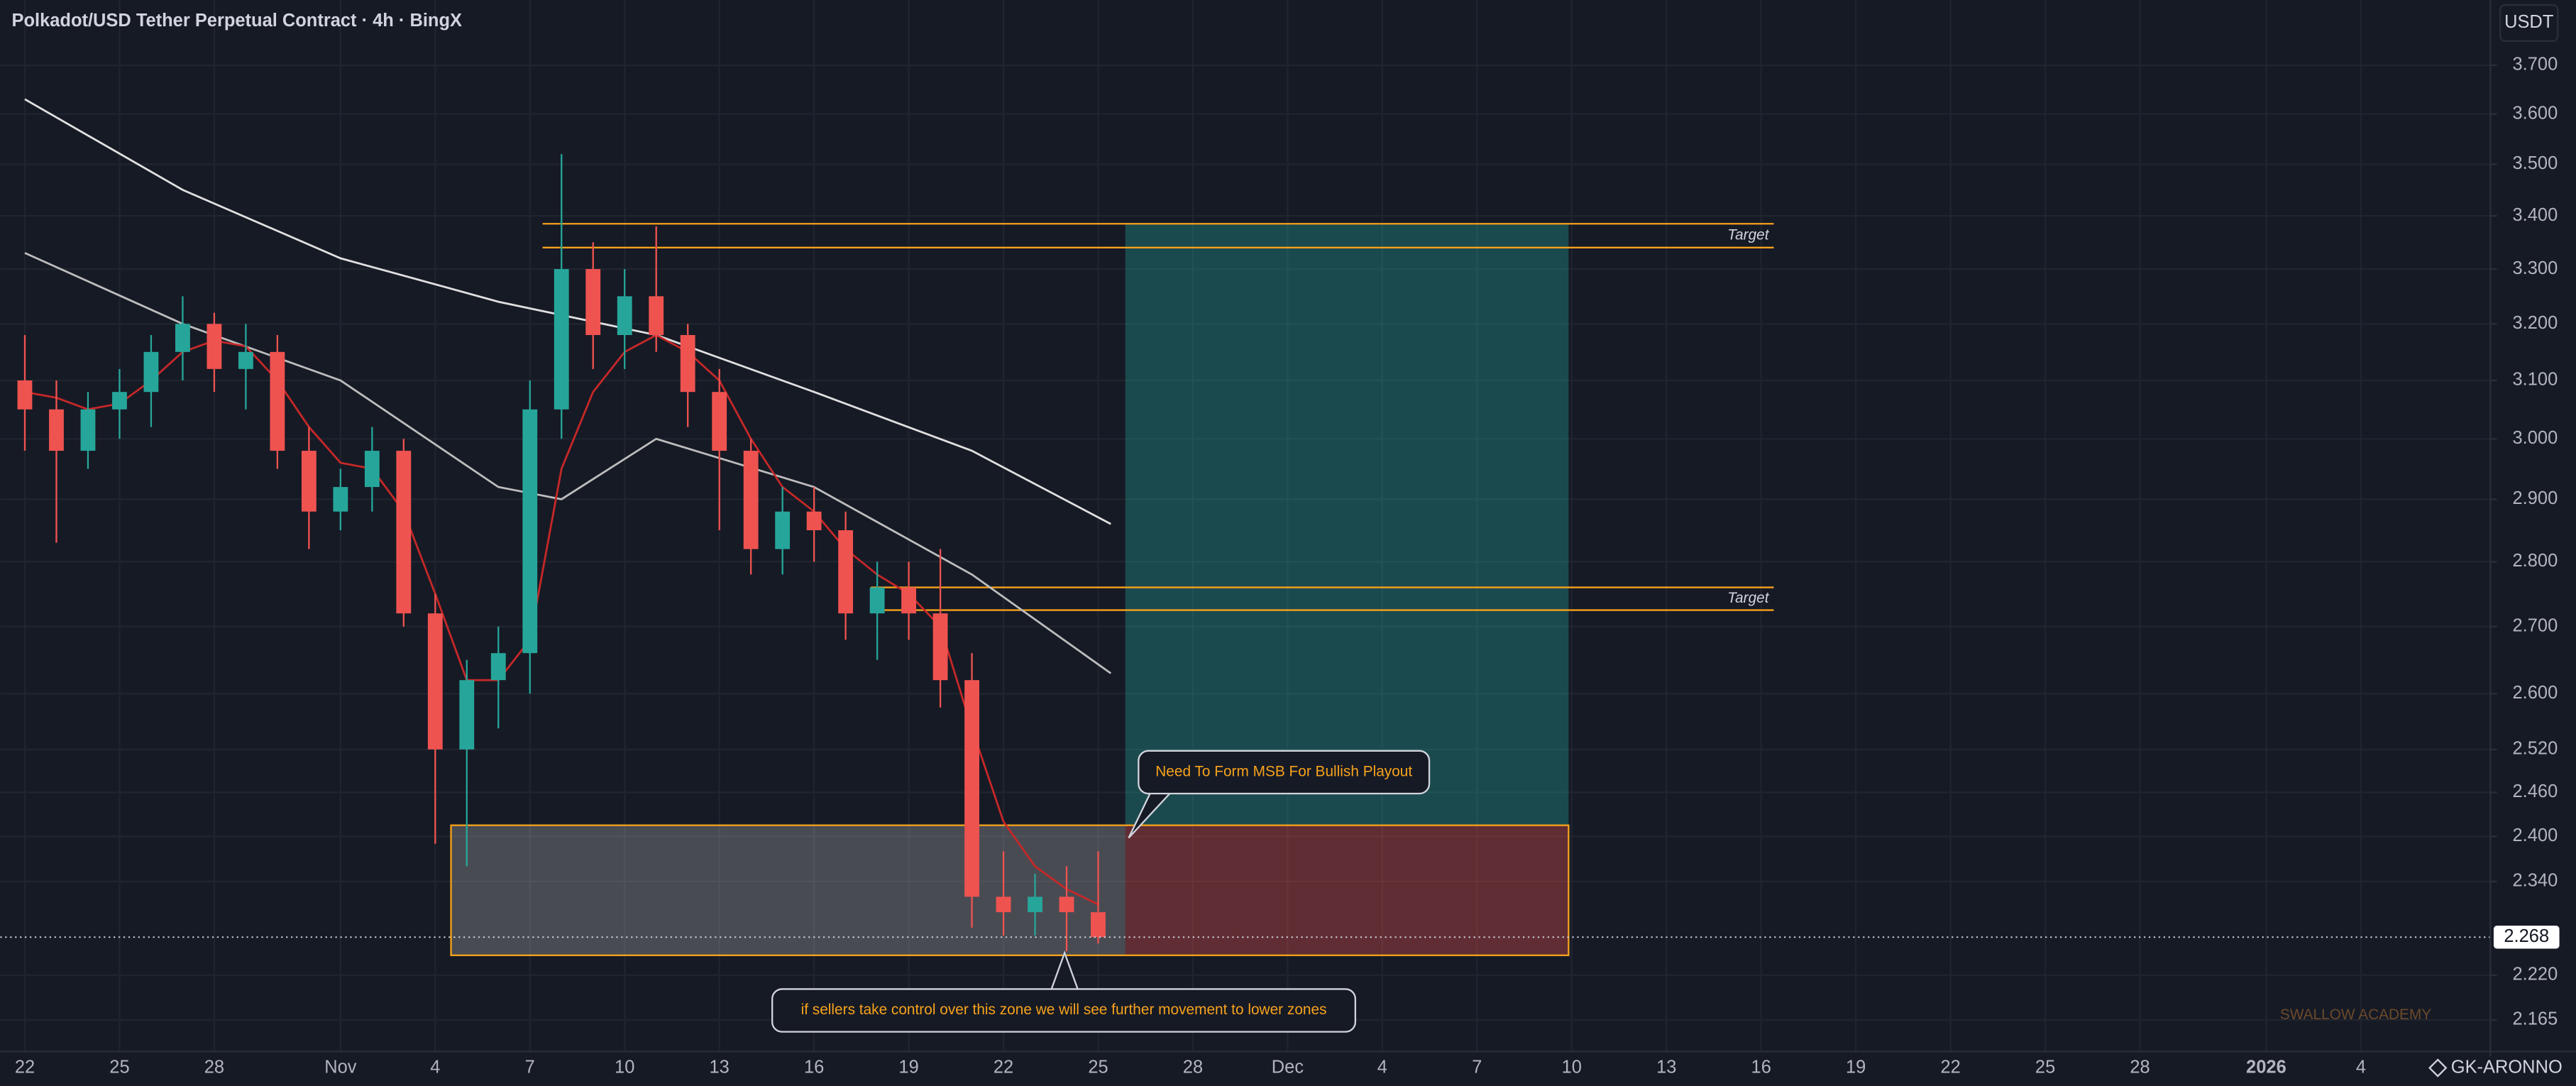 The height and width of the screenshot is (1086, 2576). I want to click on y-tick-label: 2.900, so click(2535, 498).